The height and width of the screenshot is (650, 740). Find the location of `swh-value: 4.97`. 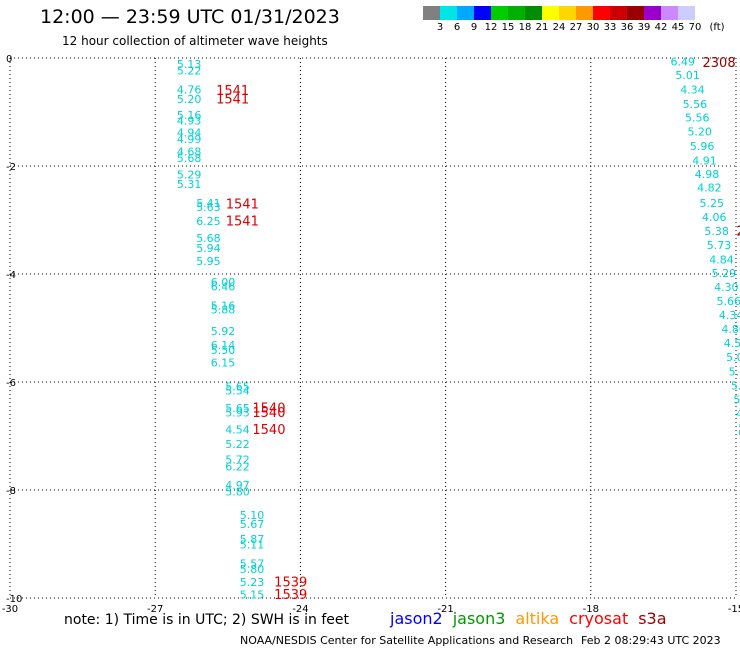

swh-value: 4.97 is located at coordinates (237, 485).